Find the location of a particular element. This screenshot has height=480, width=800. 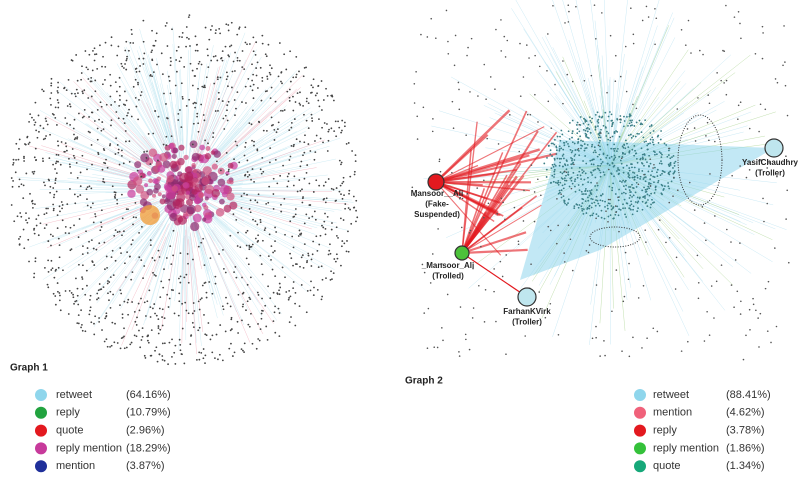

legend-percent: (10.79%) is located at coordinates (148, 413).